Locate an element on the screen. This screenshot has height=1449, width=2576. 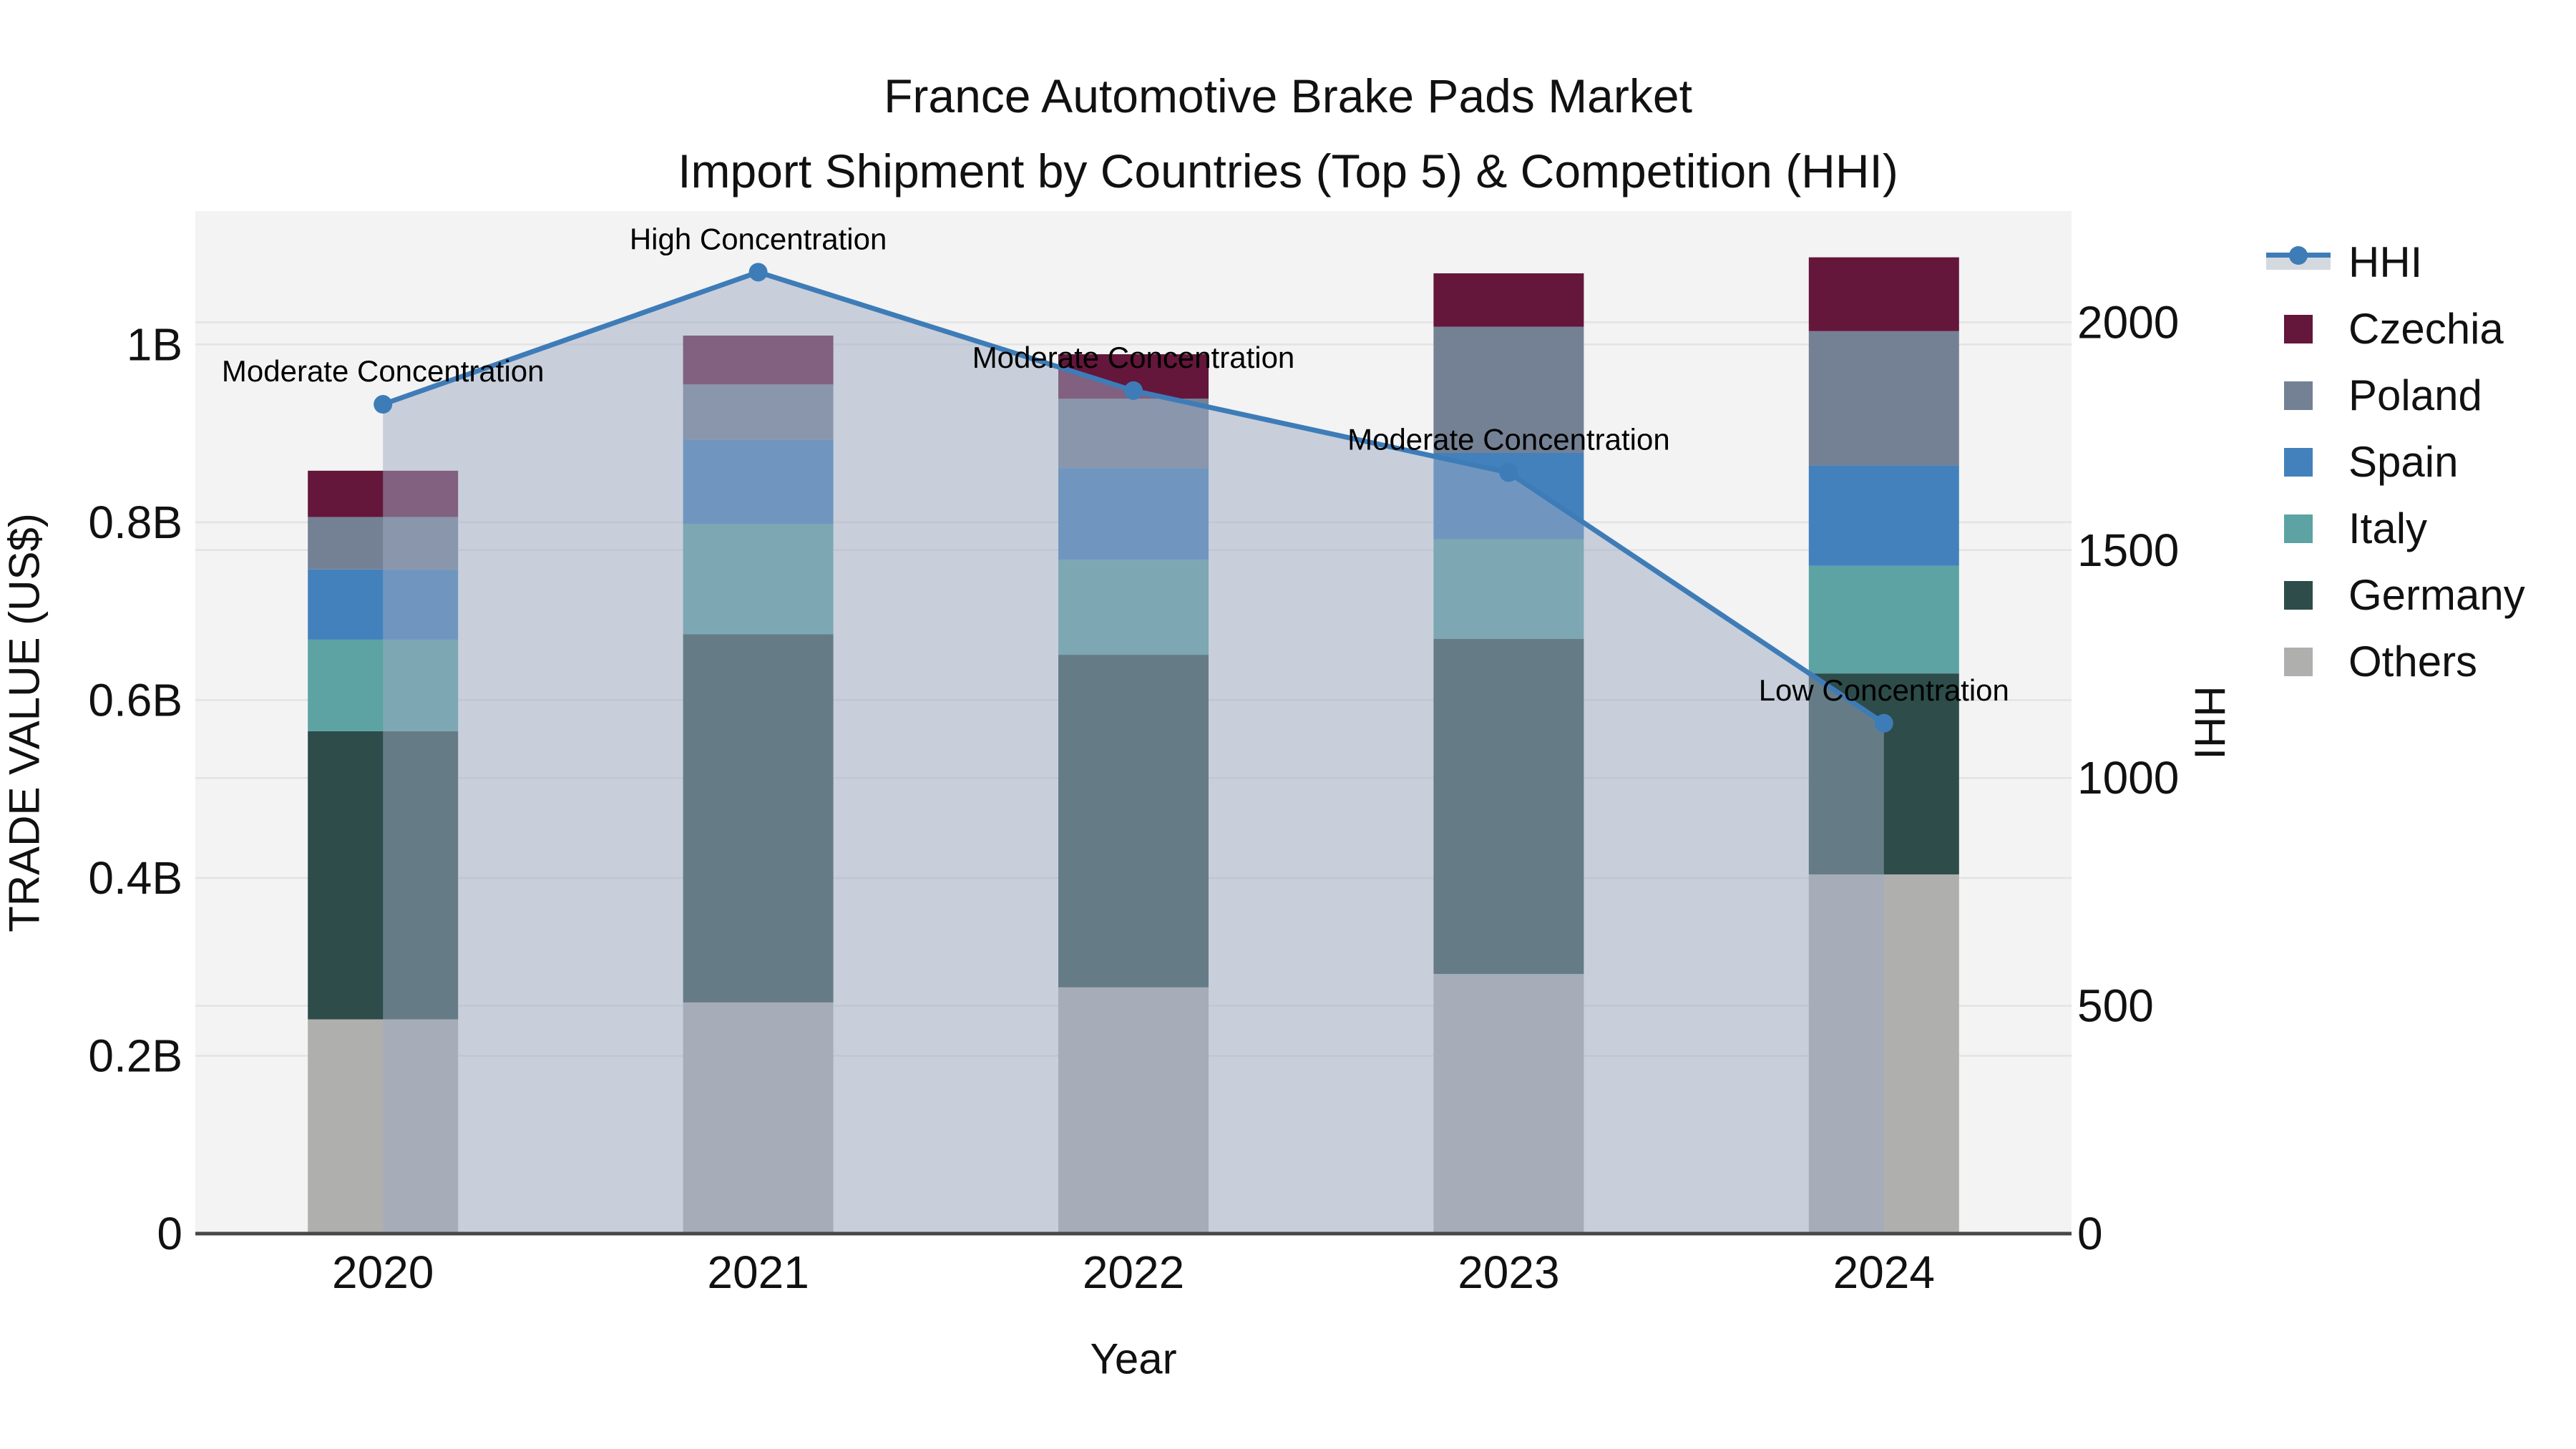
legend-label: HHI is located at coordinates (2385, 262).